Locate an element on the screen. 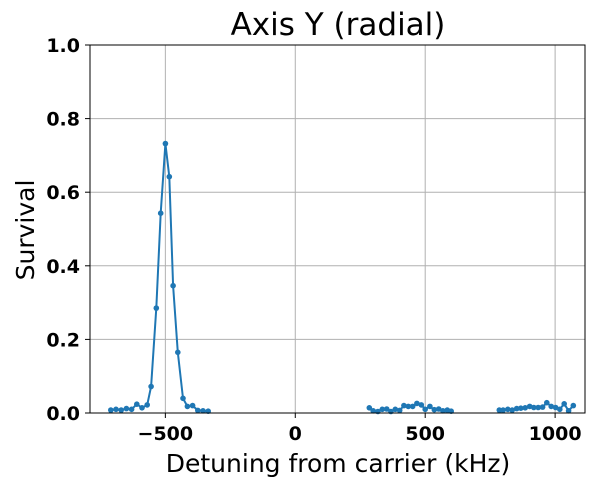  y-tick-label: 0.0 is located at coordinates (63, 414).